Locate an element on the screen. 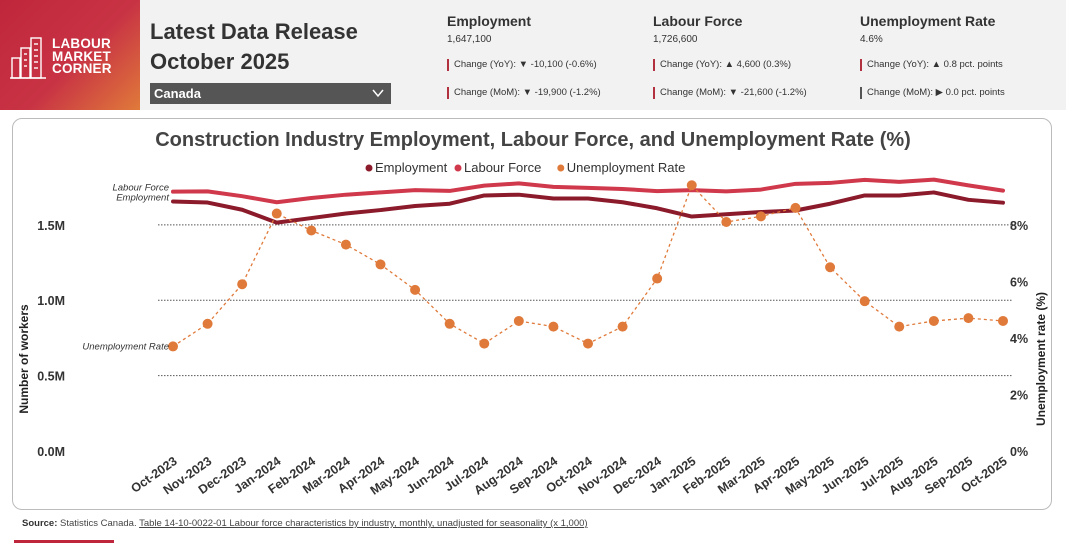 This screenshot has width=1066, height=548. brand-line-1: LABOUR is located at coordinates (81, 43).